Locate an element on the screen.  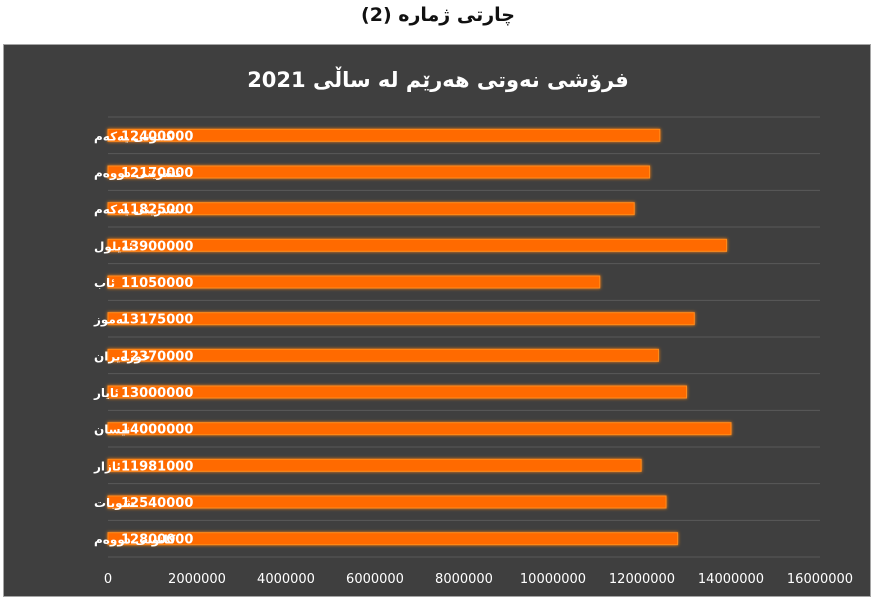
x-tick-label: 0 is located at coordinates (108, 579).